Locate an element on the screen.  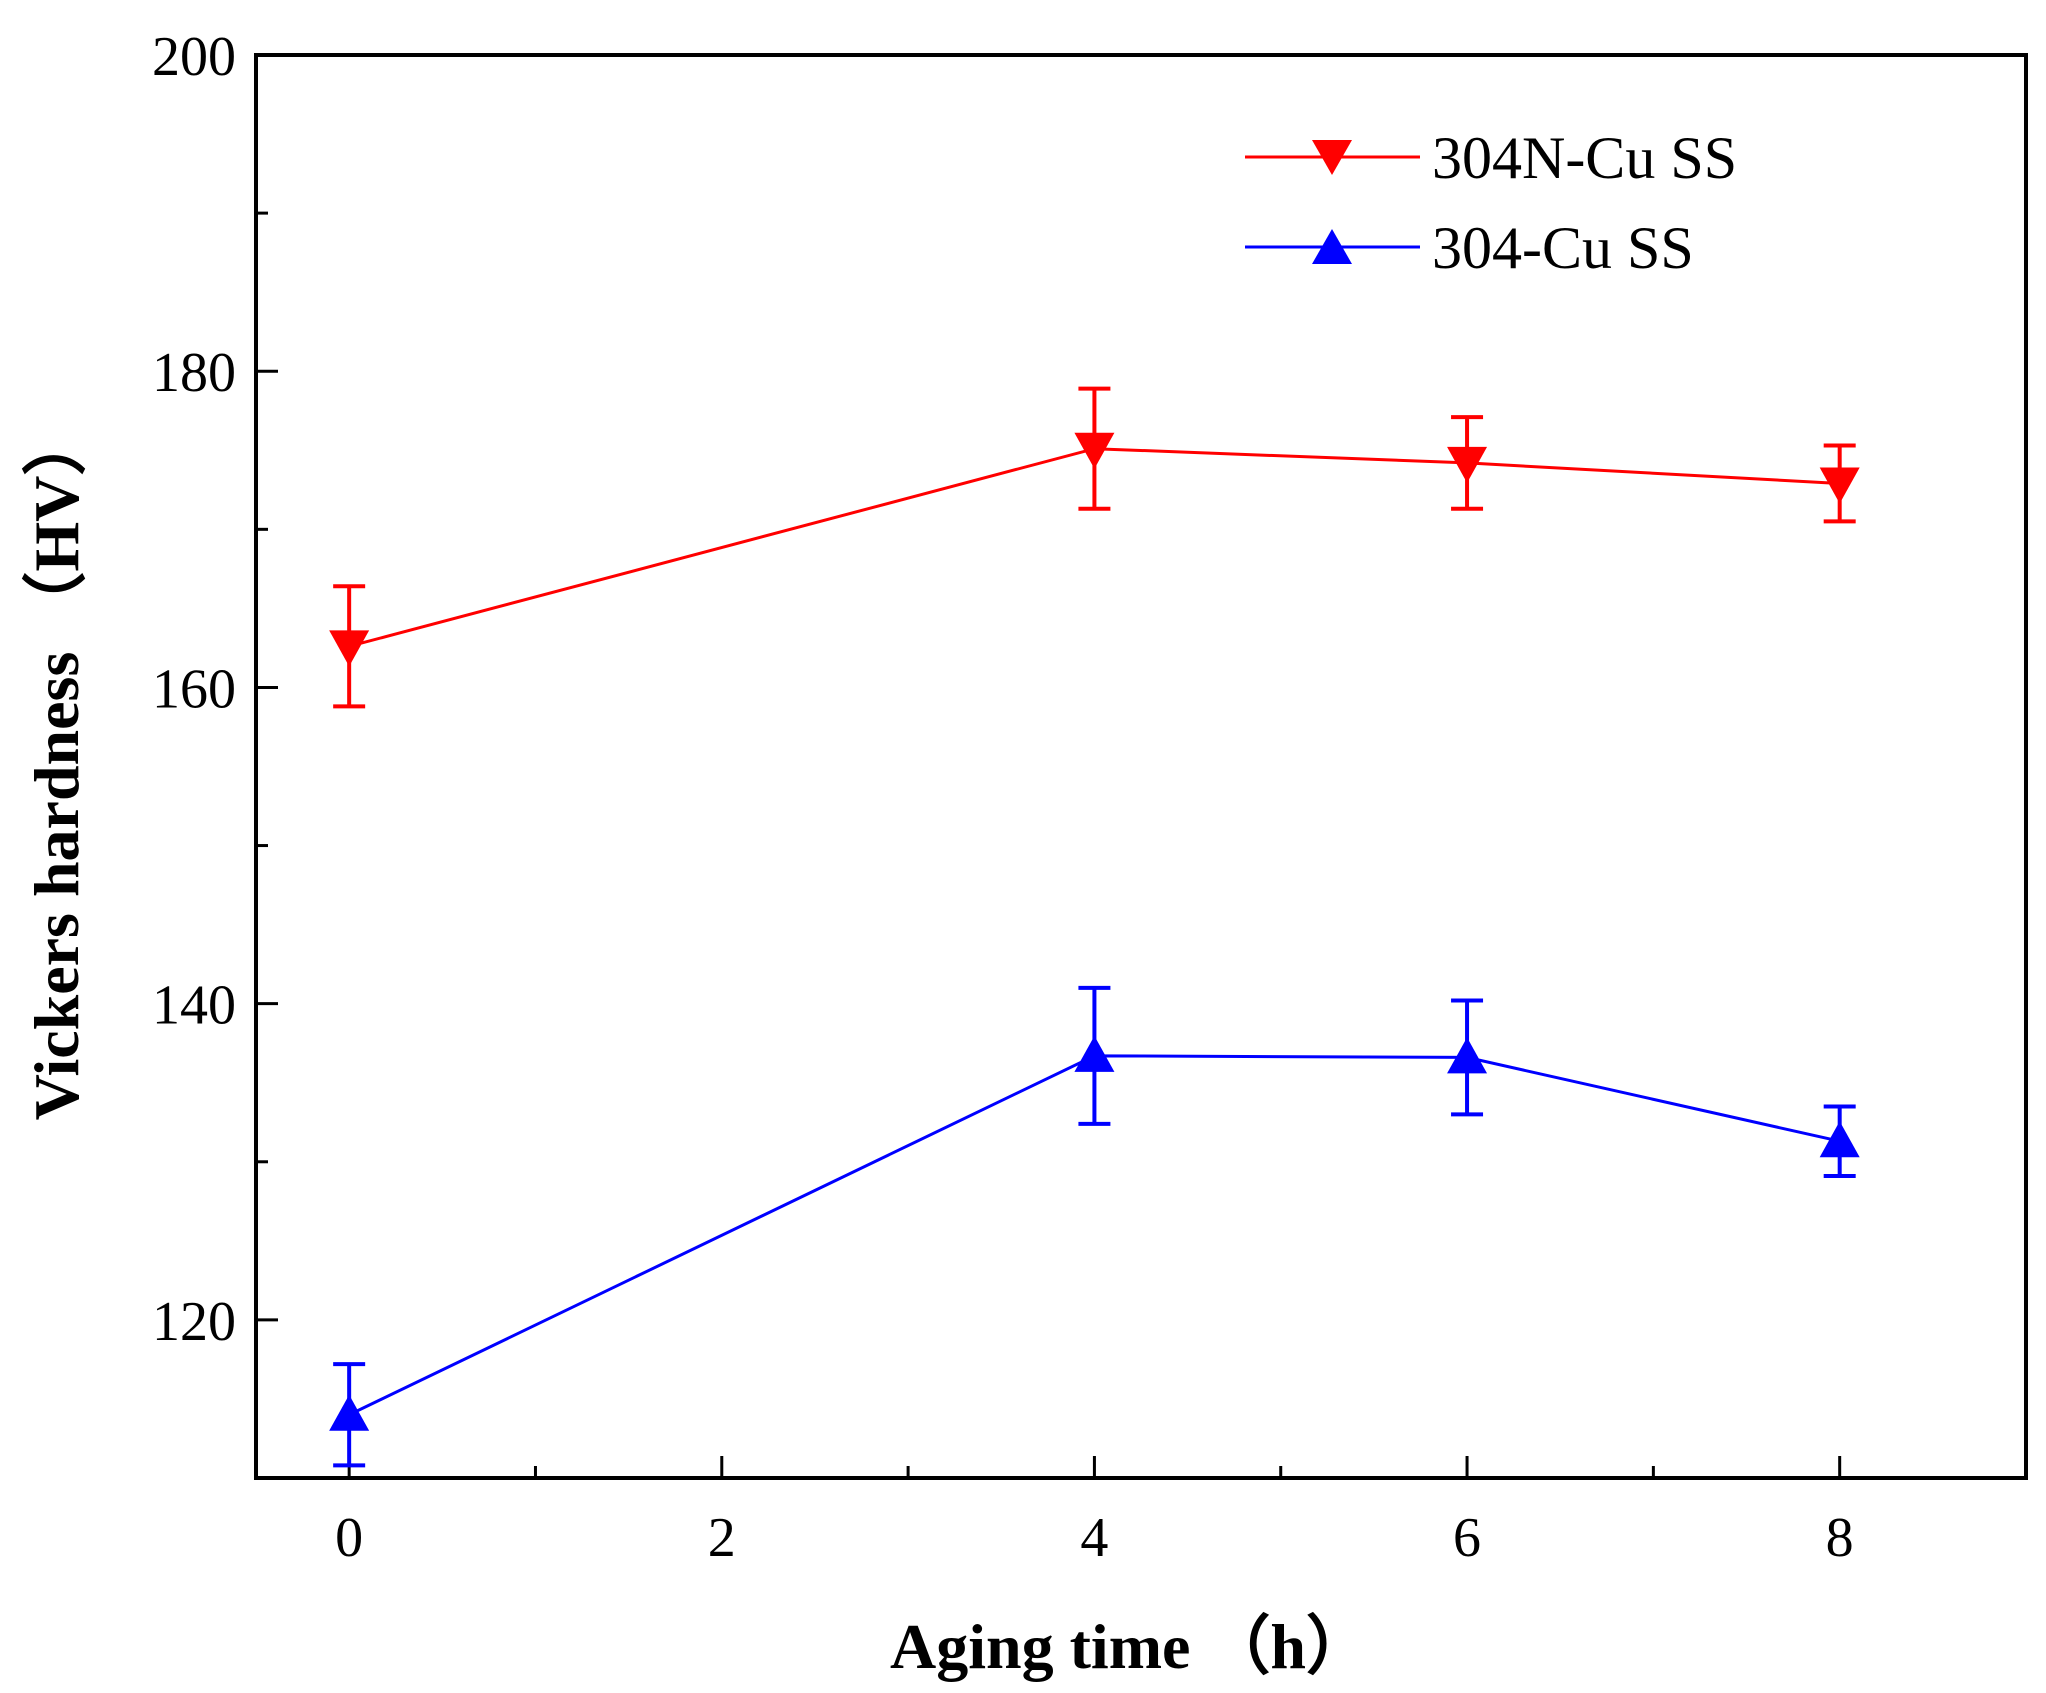
x-tick-label: 6 is located at coordinates (1467, 1538).